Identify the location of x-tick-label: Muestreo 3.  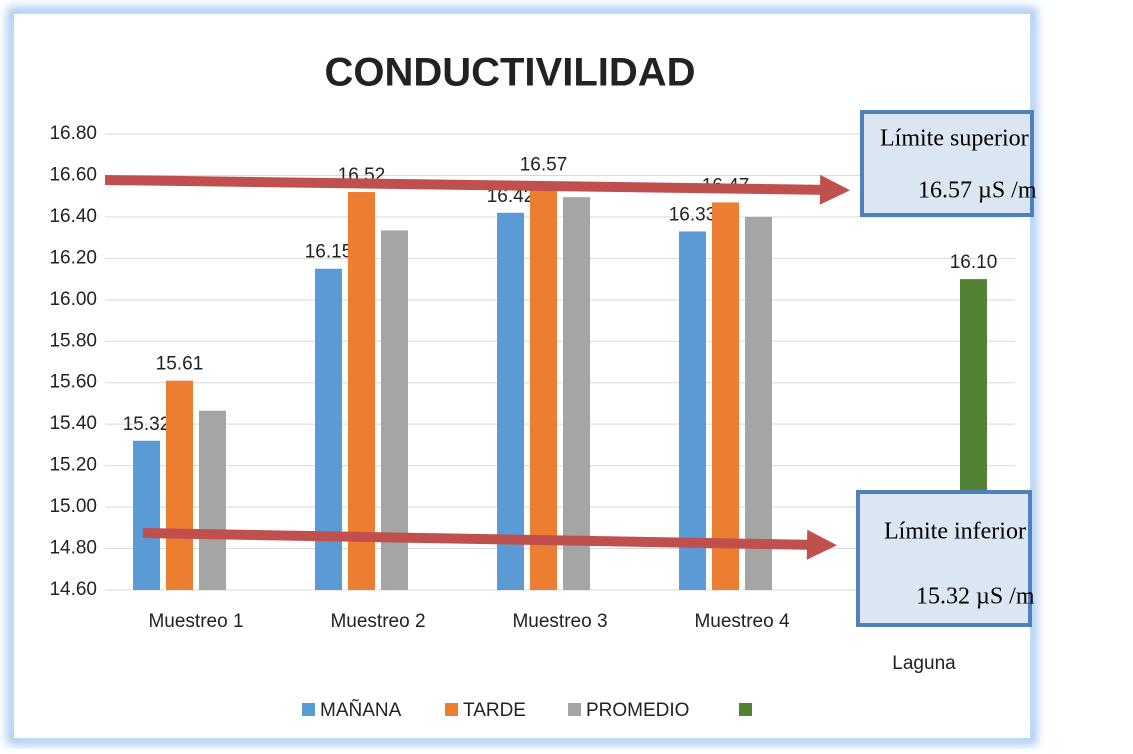
(559, 621).